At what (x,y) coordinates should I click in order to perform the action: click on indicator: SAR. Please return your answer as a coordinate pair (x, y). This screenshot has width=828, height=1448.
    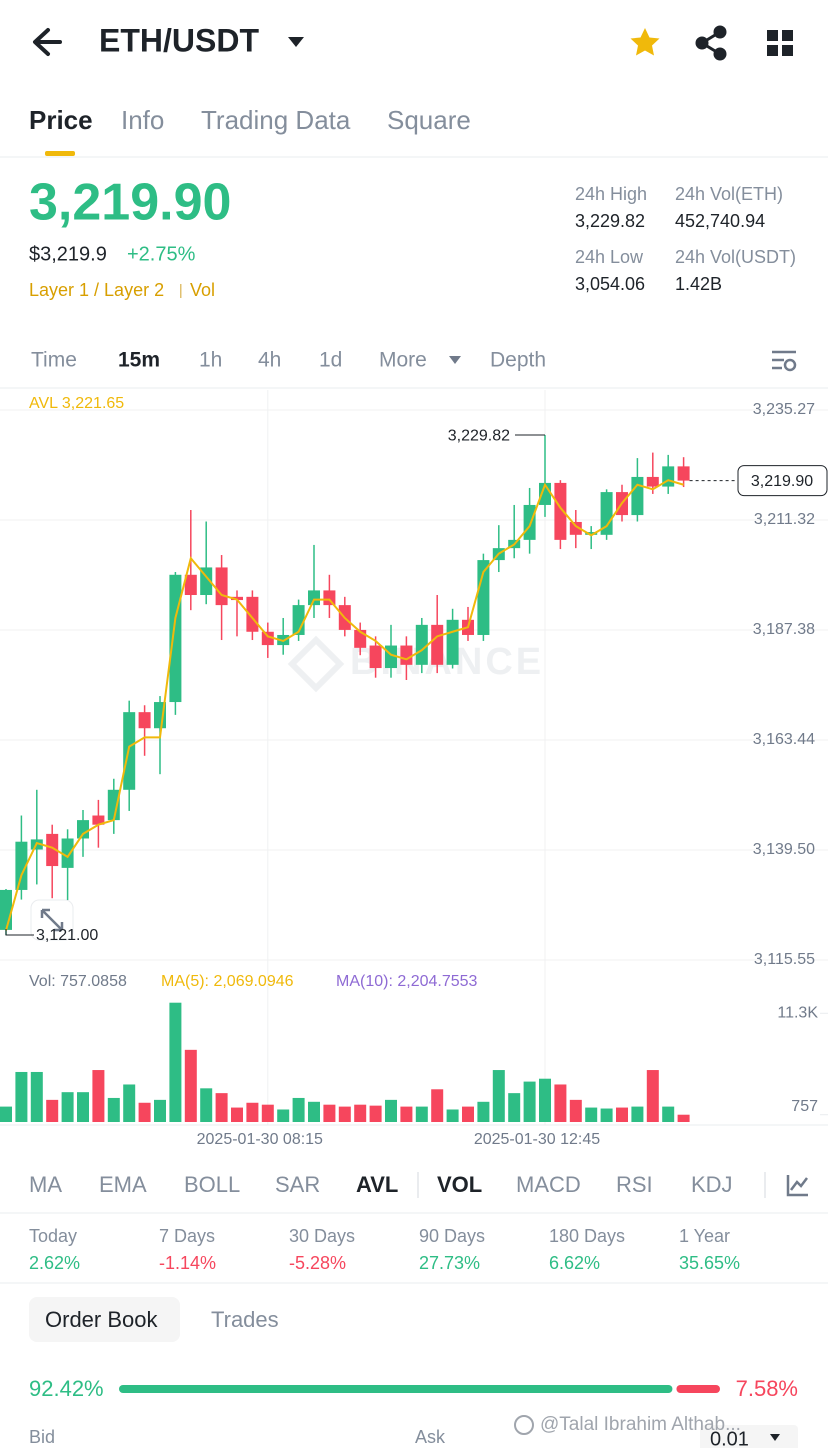
    Looking at the image, I should click on (297, 1184).